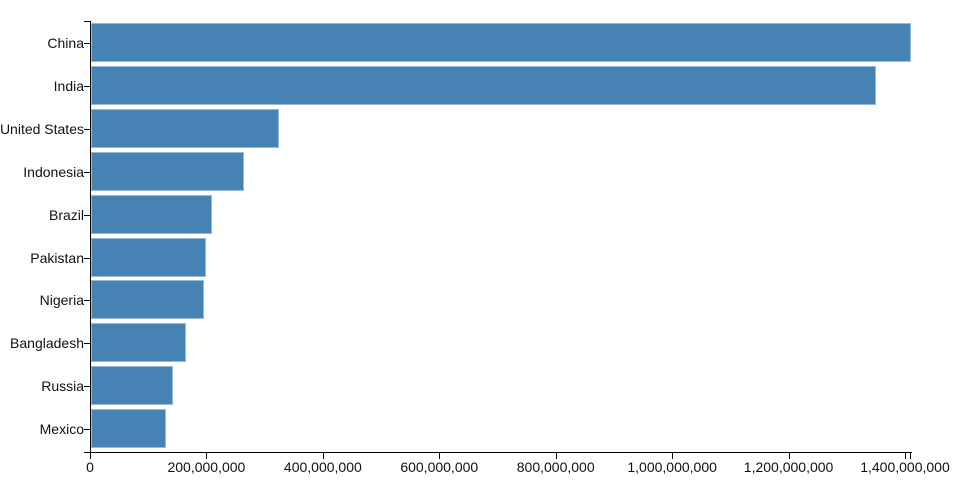 This screenshot has height=500, width=960. Describe the element at coordinates (57, 257) in the screenshot. I see `y-label-pakistan: Pakistan` at that location.